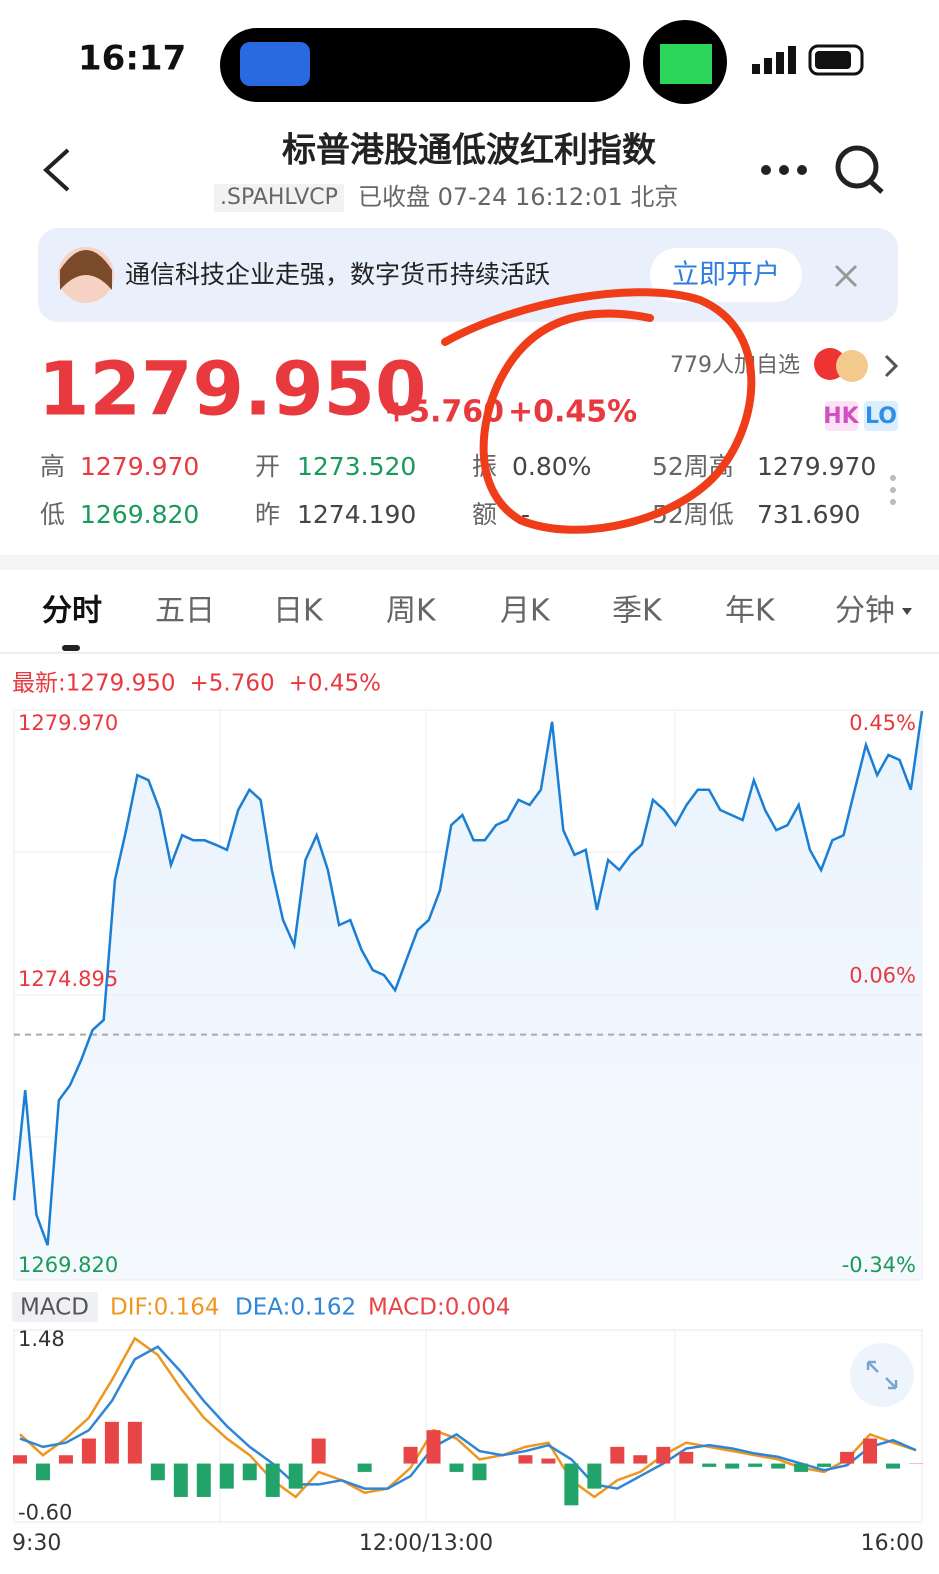 This screenshot has height=1574, width=939. I want to click on watchers-arrow, so click(891, 366).